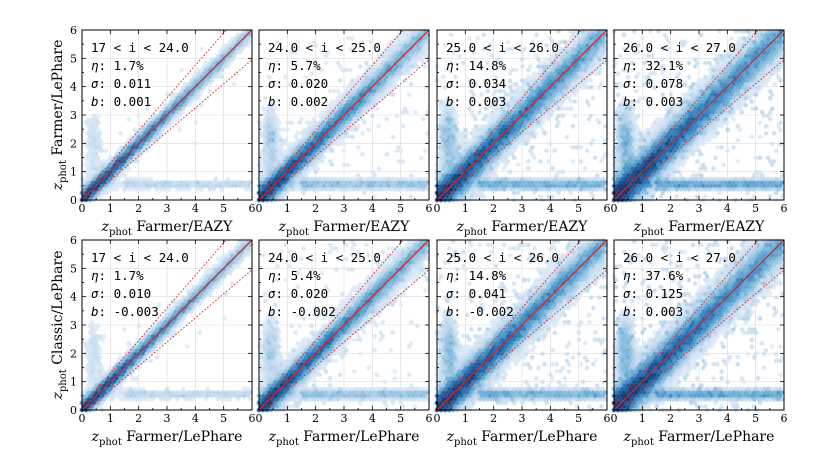  What do you see at coordinates (195, 418) in the screenshot?
I see `x-tick-label: 4` at bounding box center [195, 418].